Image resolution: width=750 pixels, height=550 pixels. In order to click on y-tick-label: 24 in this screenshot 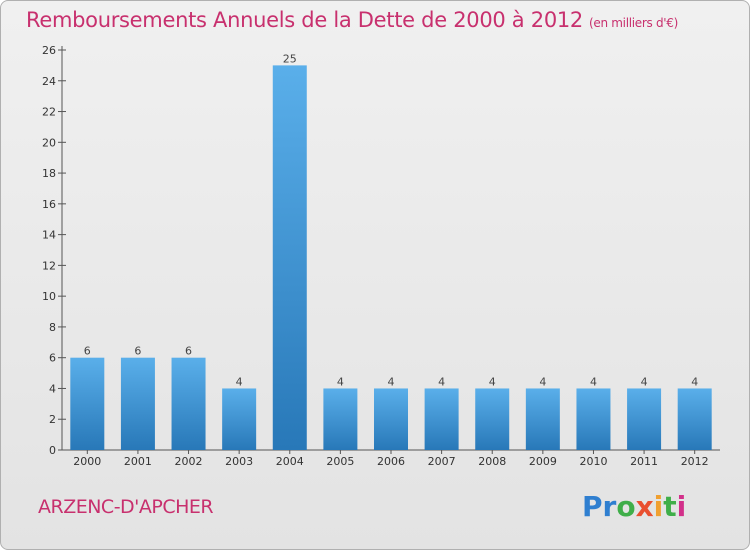, I will do `click(49, 81)`.